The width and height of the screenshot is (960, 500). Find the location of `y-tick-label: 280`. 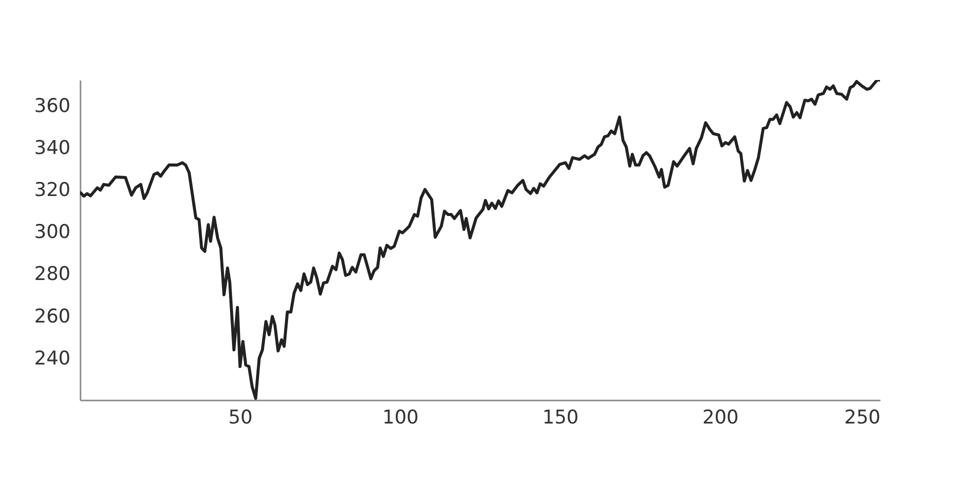

y-tick-label: 280 is located at coordinates (52, 274).